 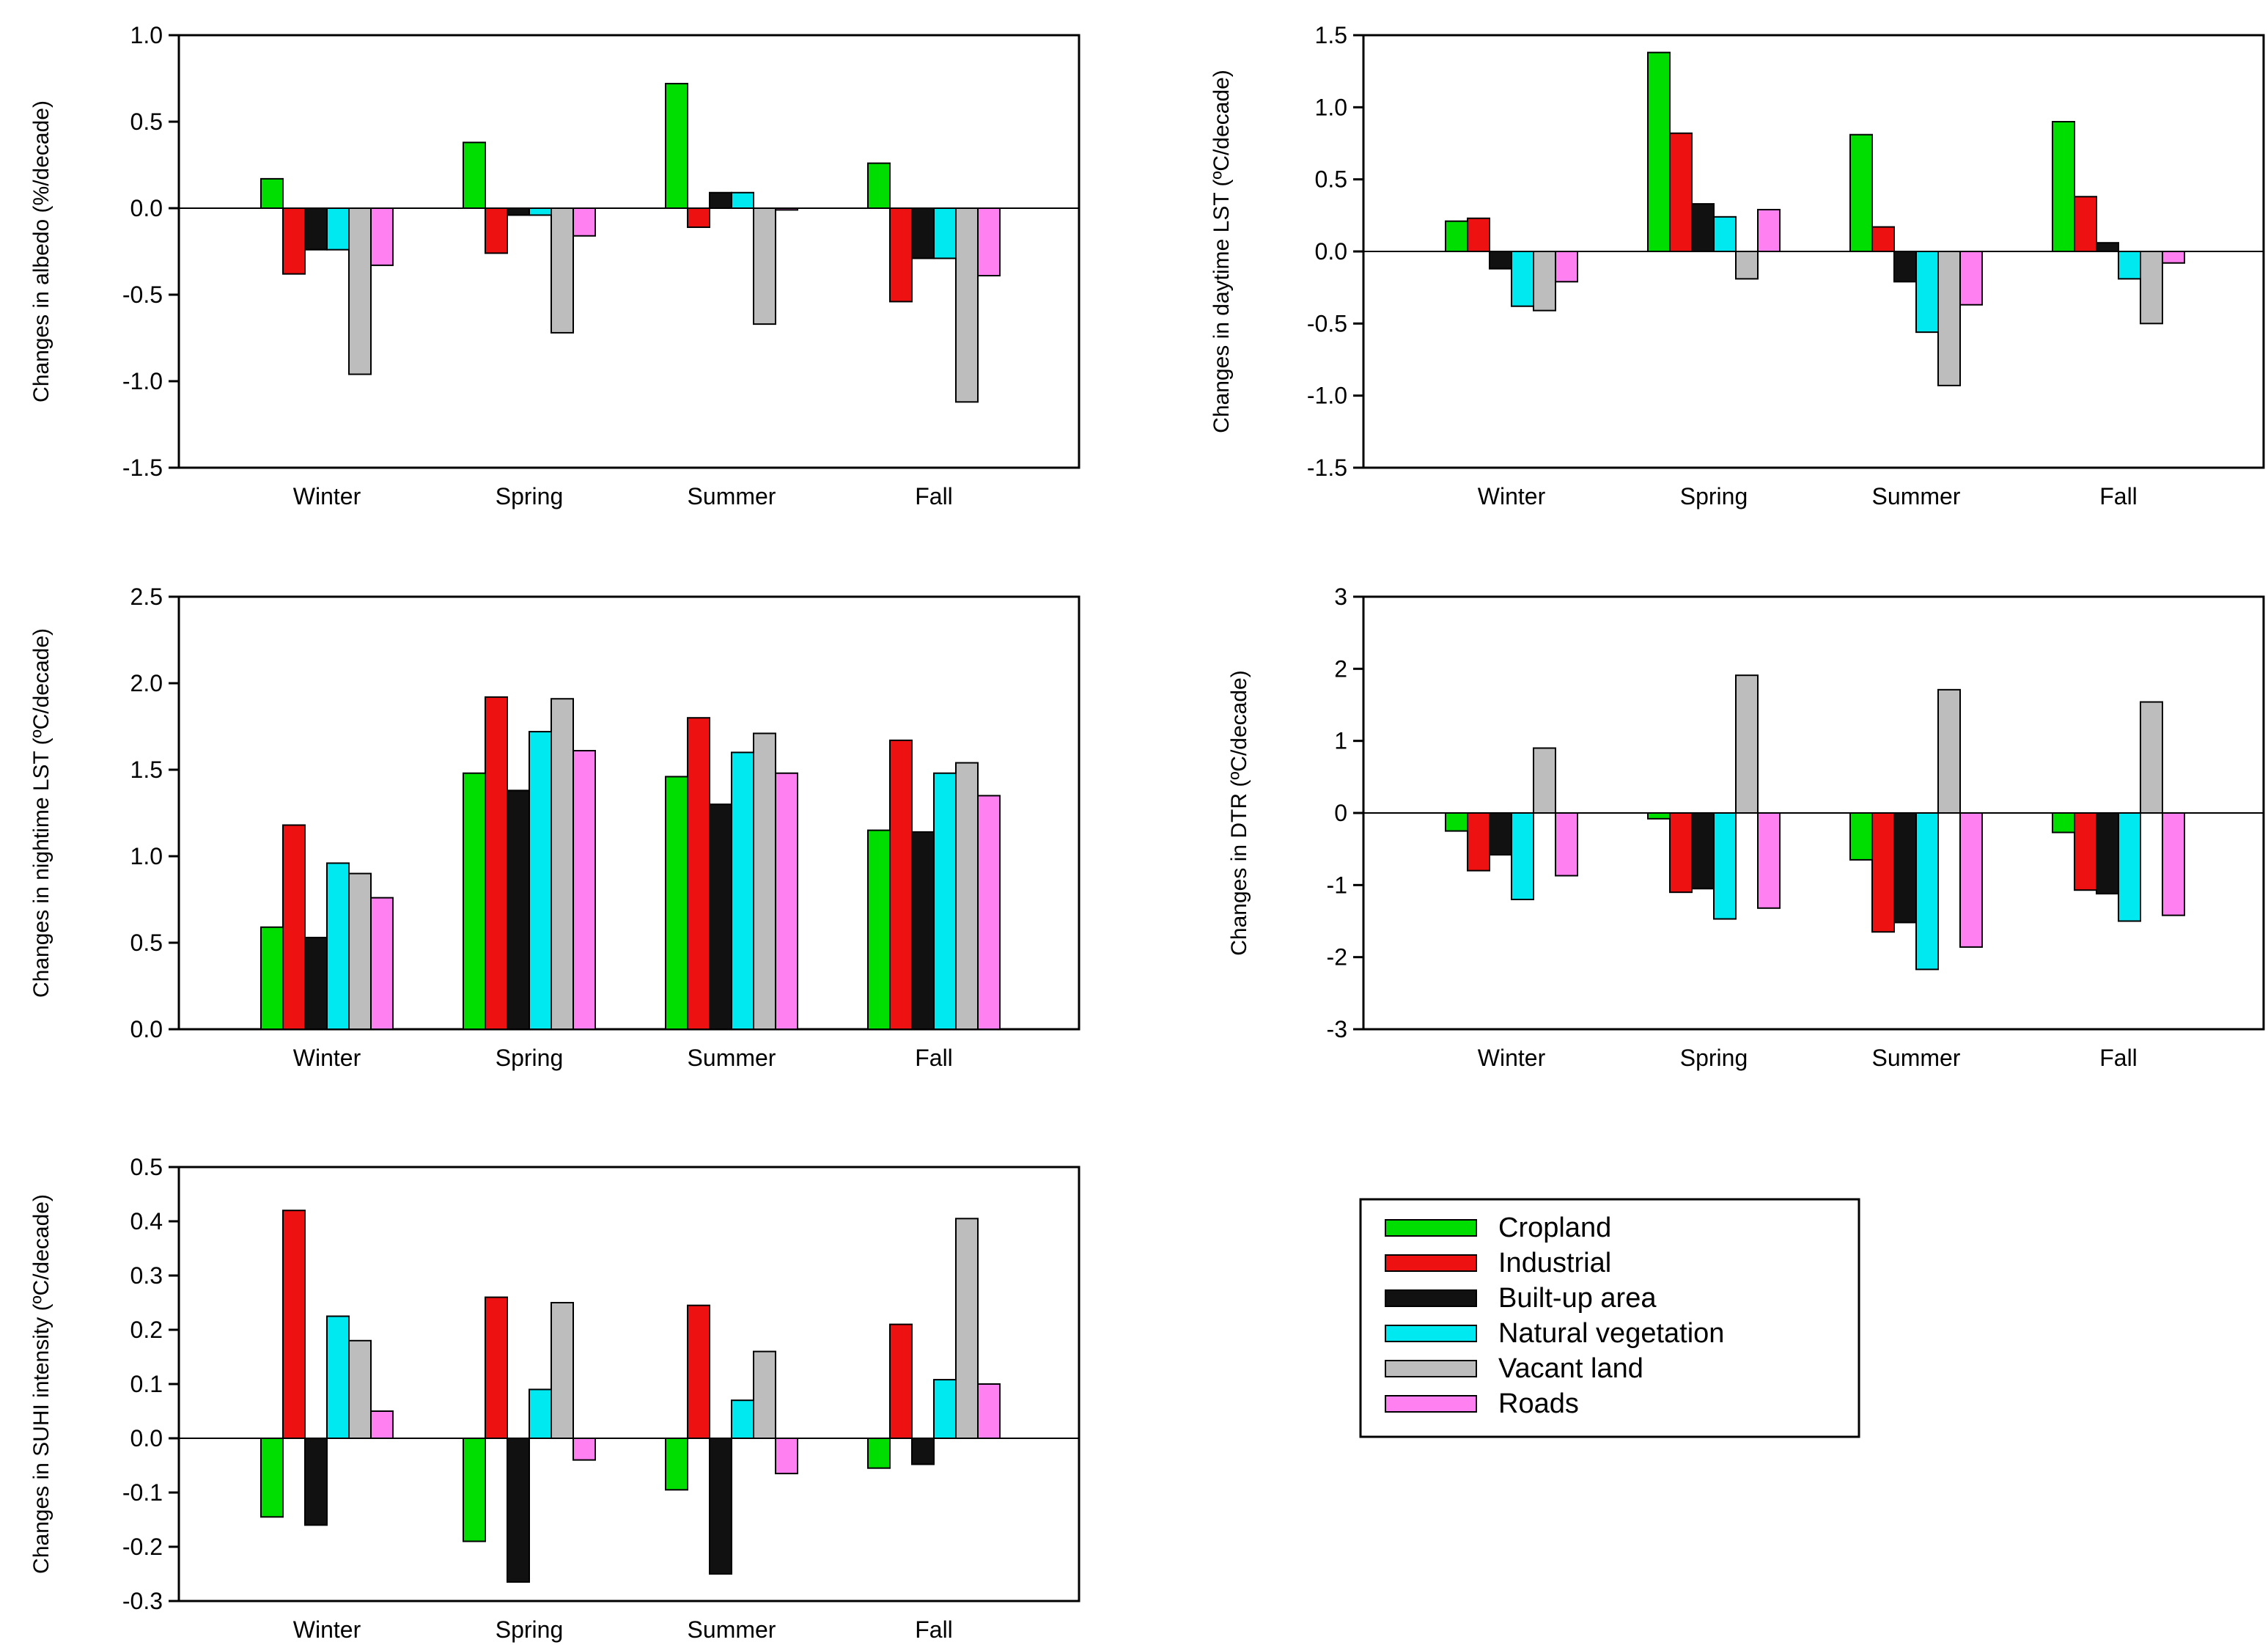 I want to click on legend-swatch-industrial, so click(x=1431, y=1263).